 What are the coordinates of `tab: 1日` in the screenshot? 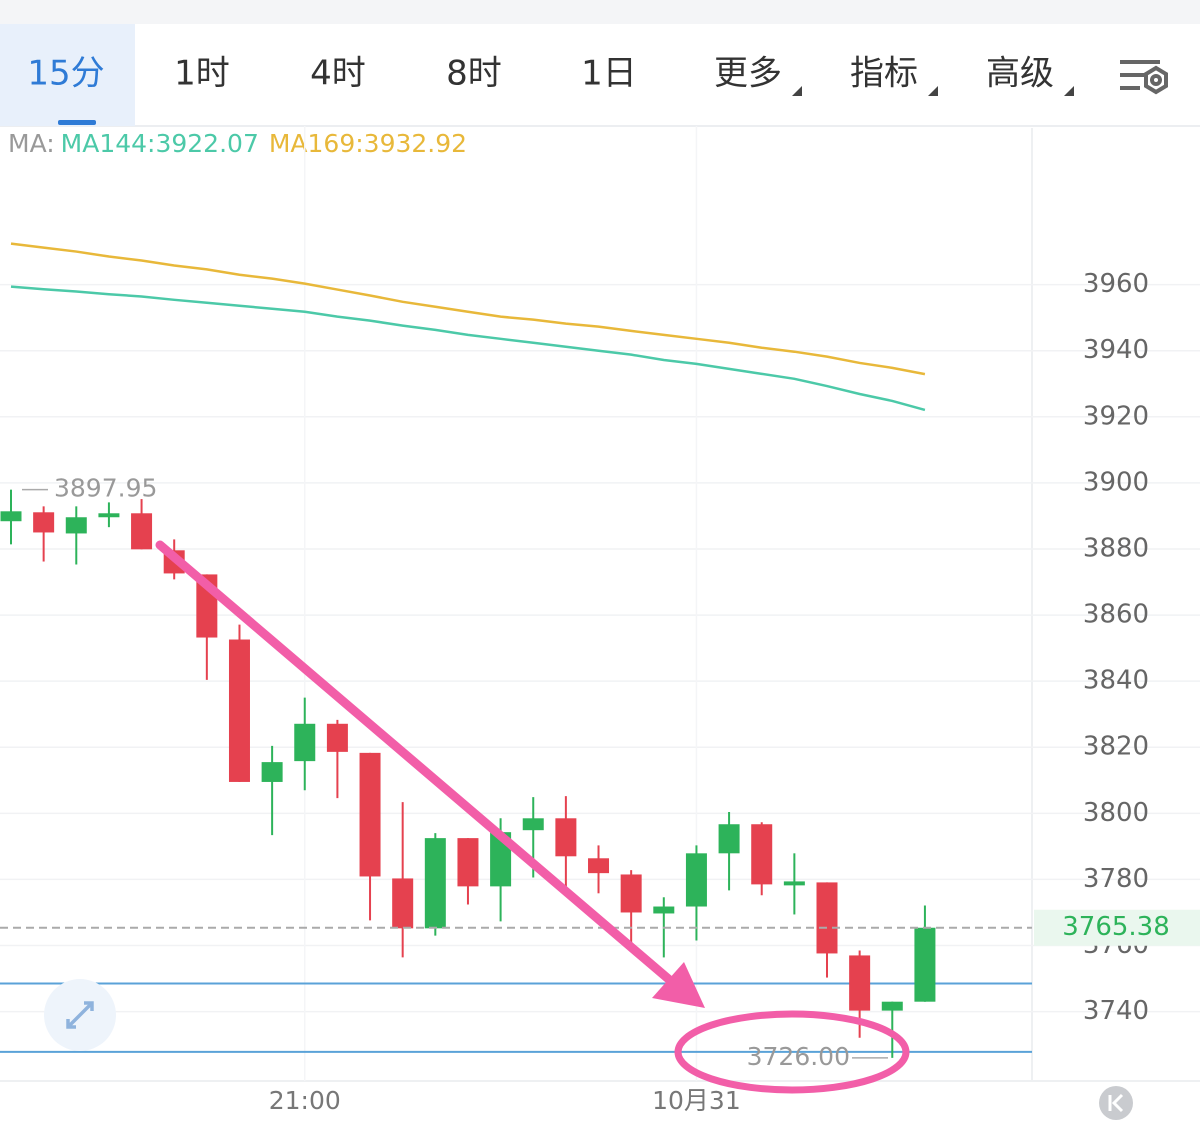 It's located at (609, 74).